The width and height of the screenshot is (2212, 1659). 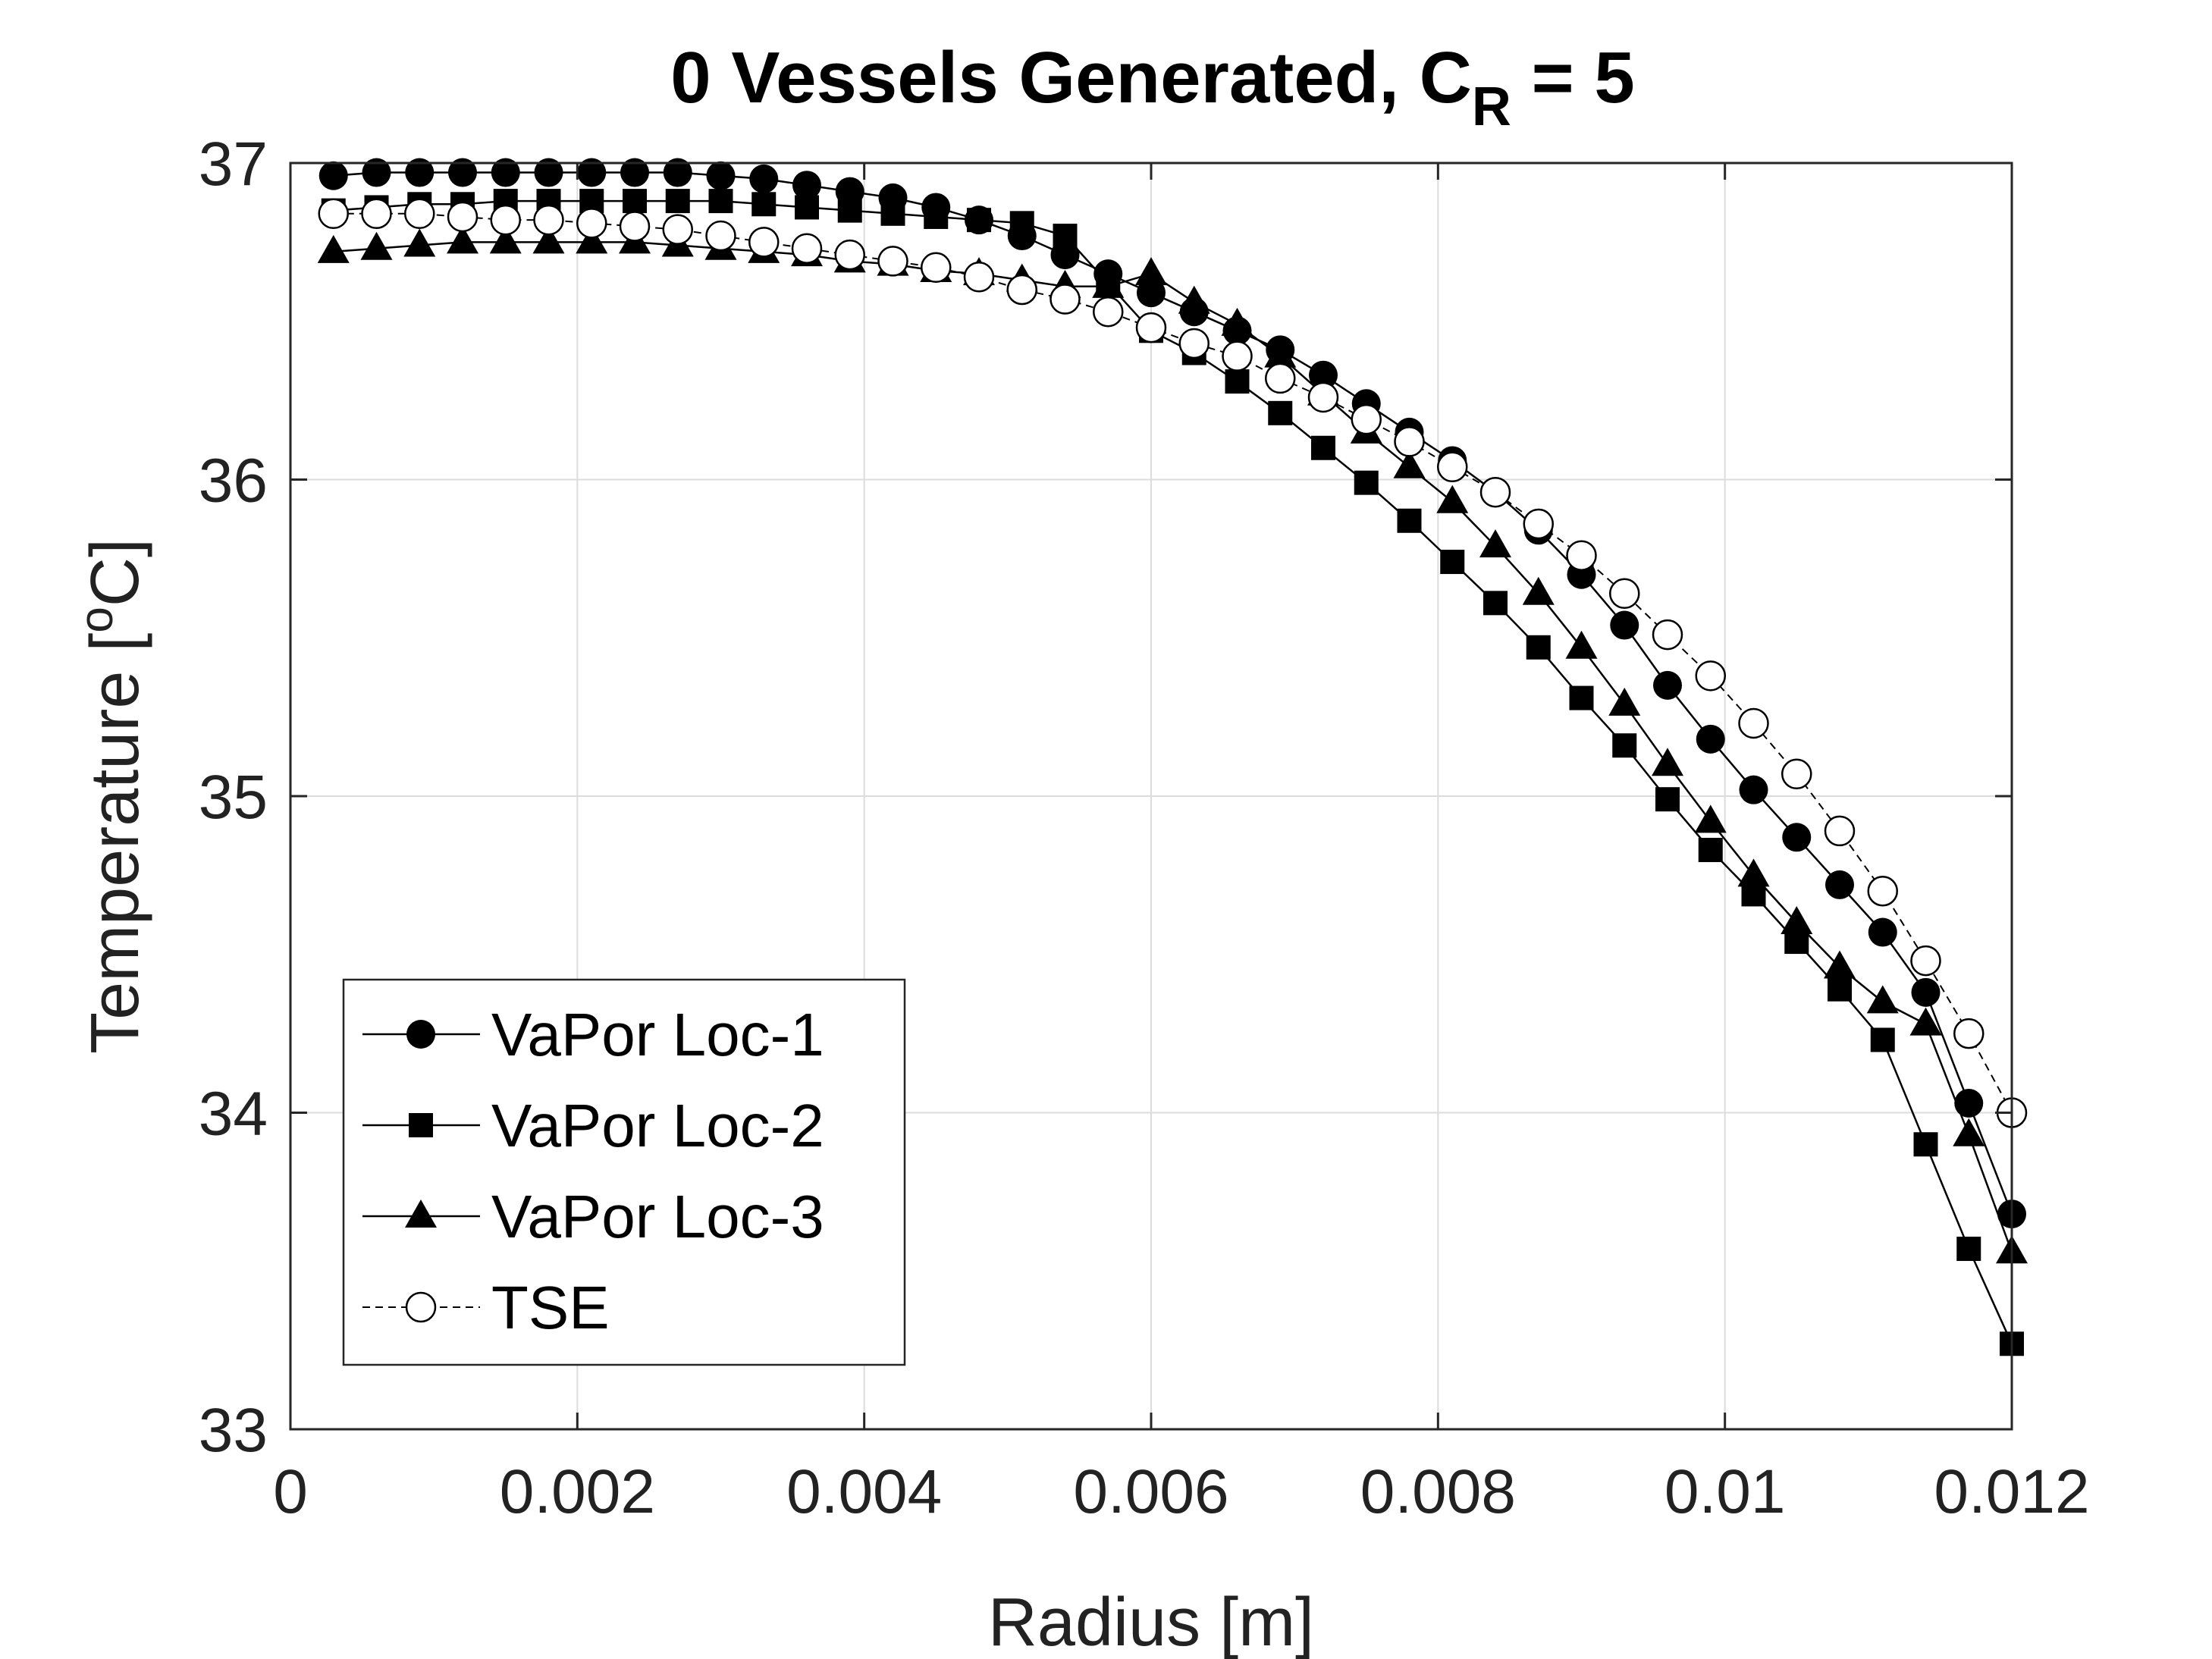 What do you see at coordinates (624, 1172) in the screenshot?
I see `legend: VaPor Loc-1 VaPor Loc-2 VaPor Loc-3 TSE` at bounding box center [624, 1172].